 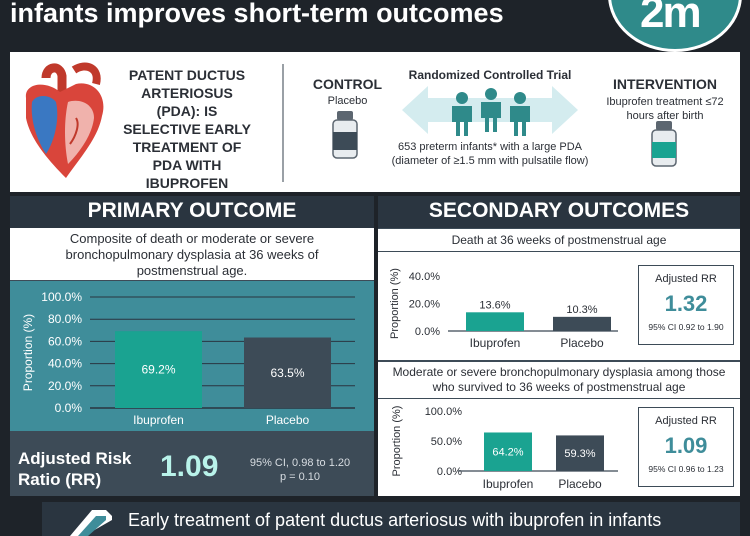 What do you see at coordinates (686, 304) in the screenshot?
I see `death-rr-value: 1.32` at bounding box center [686, 304].